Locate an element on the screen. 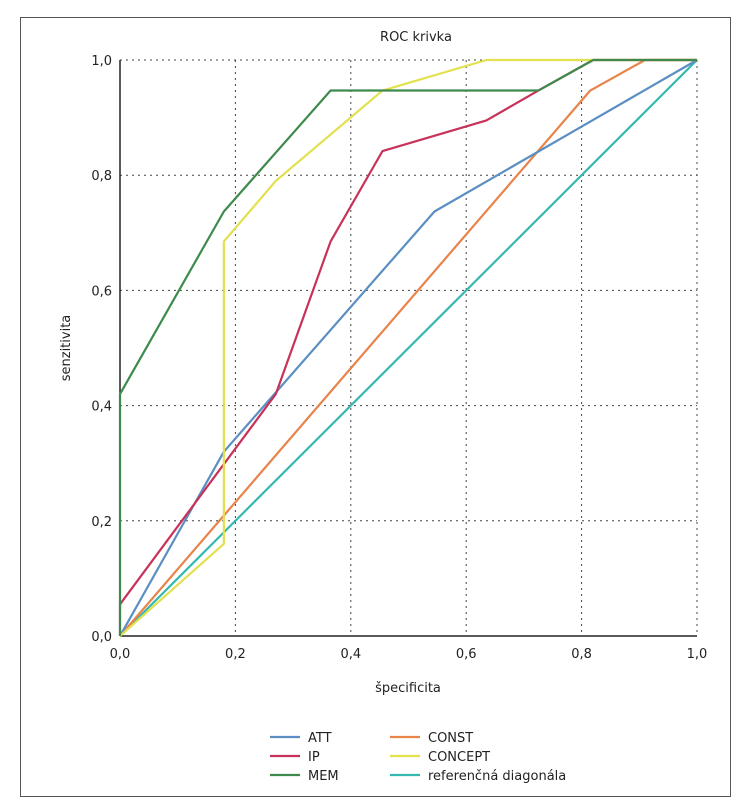  legend: ATT IP MEM CONST CONCEPT referenčná diagonála is located at coordinates (418, 757).